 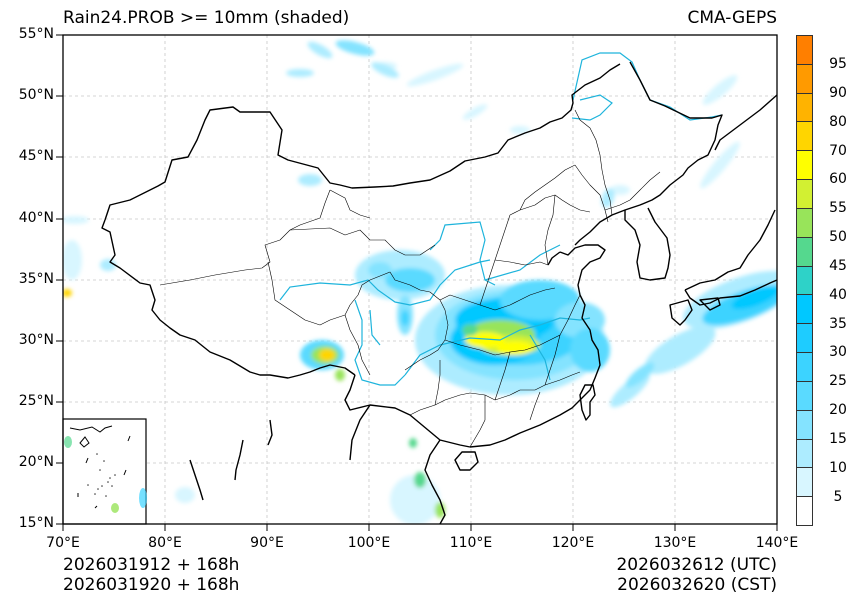 What do you see at coordinates (838, 208) in the screenshot?
I see `colorbar-label: 55` at bounding box center [838, 208].